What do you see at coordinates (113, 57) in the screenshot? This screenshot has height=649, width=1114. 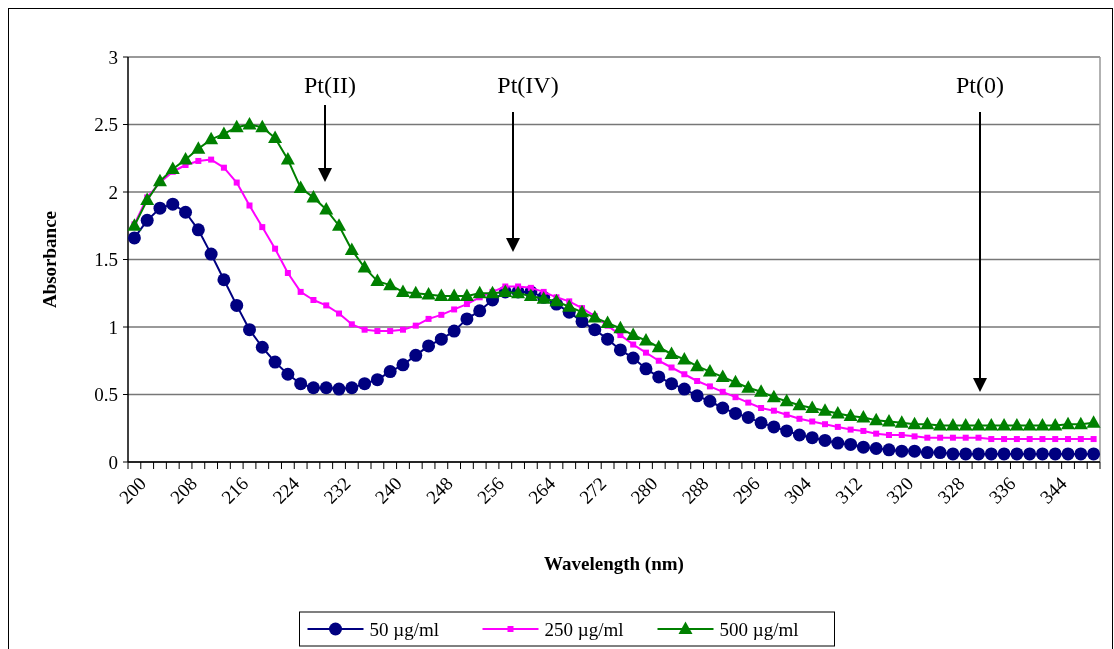 I see `y-tick-label: 3` at bounding box center [113, 57].